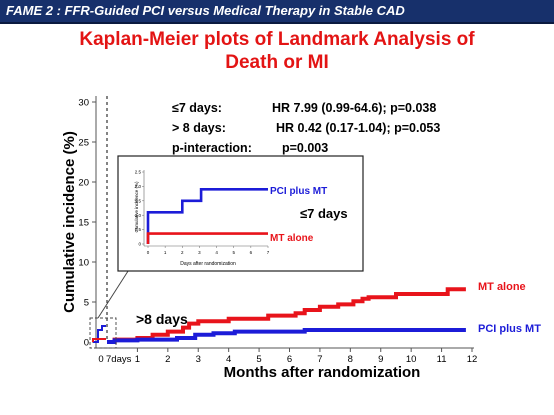 The height and width of the screenshot is (415, 554). I want to click on inset-y-tick-label: 1.5, so click(138, 200).